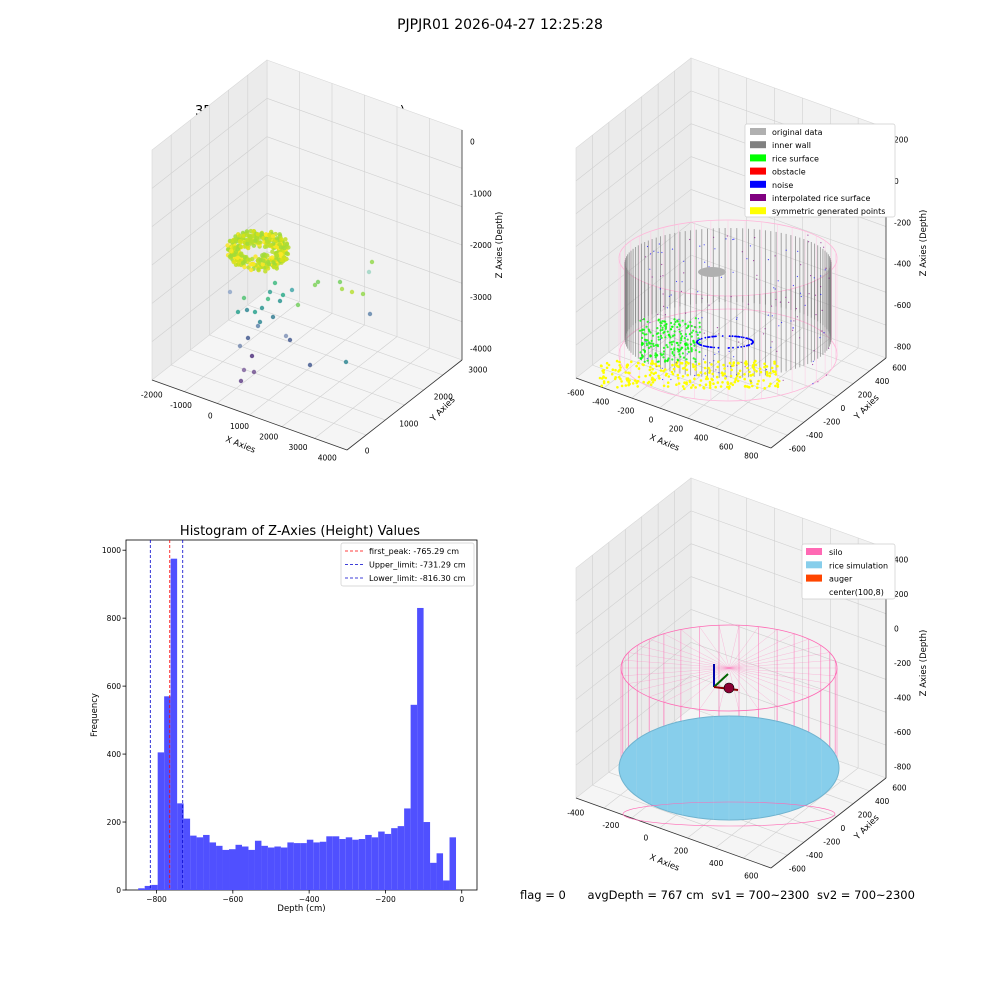 This screenshot has height=1000, width=1000. I want to click on legend-frame, so click(820, 170).